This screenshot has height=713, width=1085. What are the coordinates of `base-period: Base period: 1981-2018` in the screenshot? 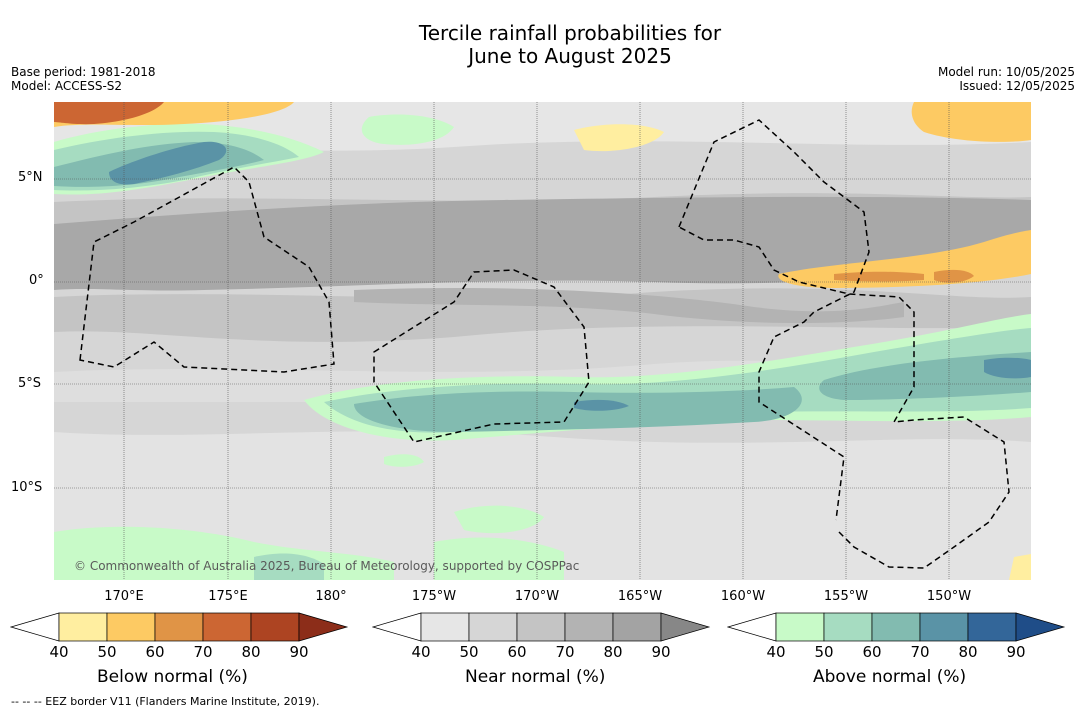 It's located at (83, 72).